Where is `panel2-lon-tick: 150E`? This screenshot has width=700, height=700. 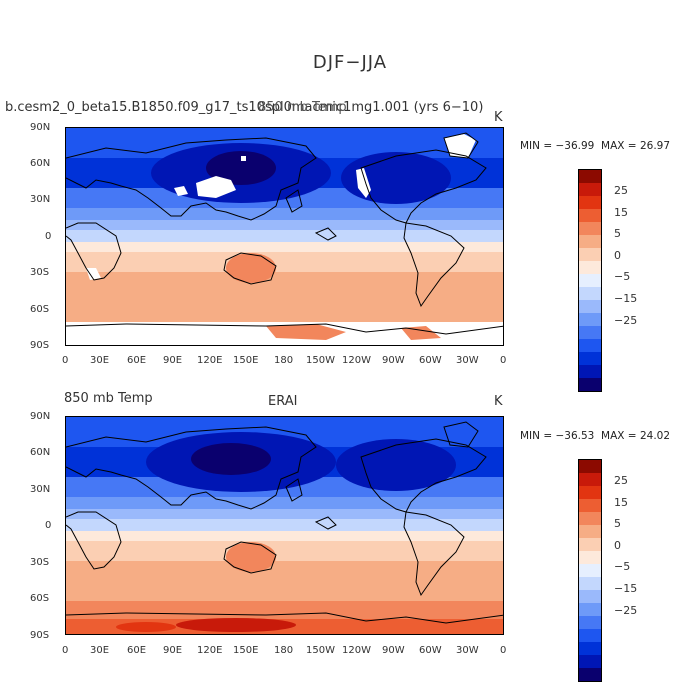
panel2-lon-tick: 150E is located at coordinates (246, 650).